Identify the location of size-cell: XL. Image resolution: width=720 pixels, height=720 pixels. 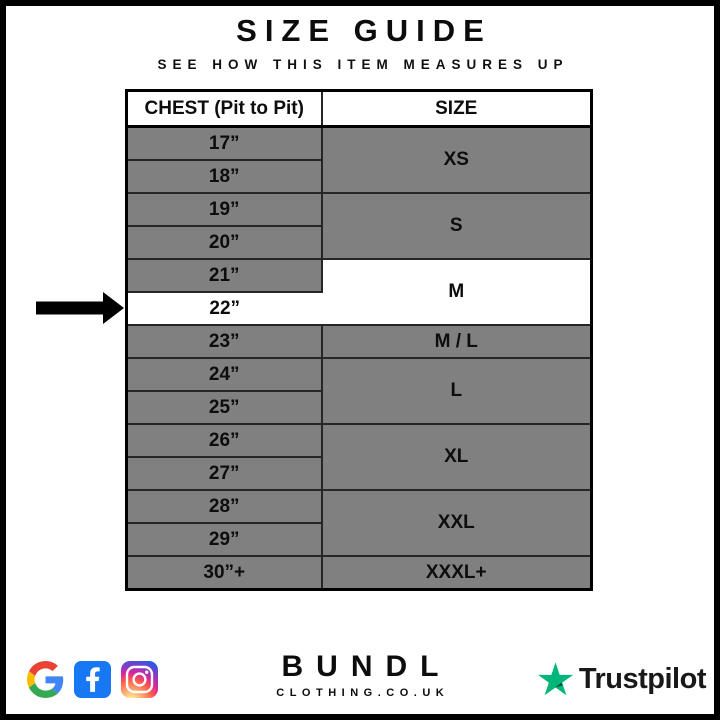
(456, 457).